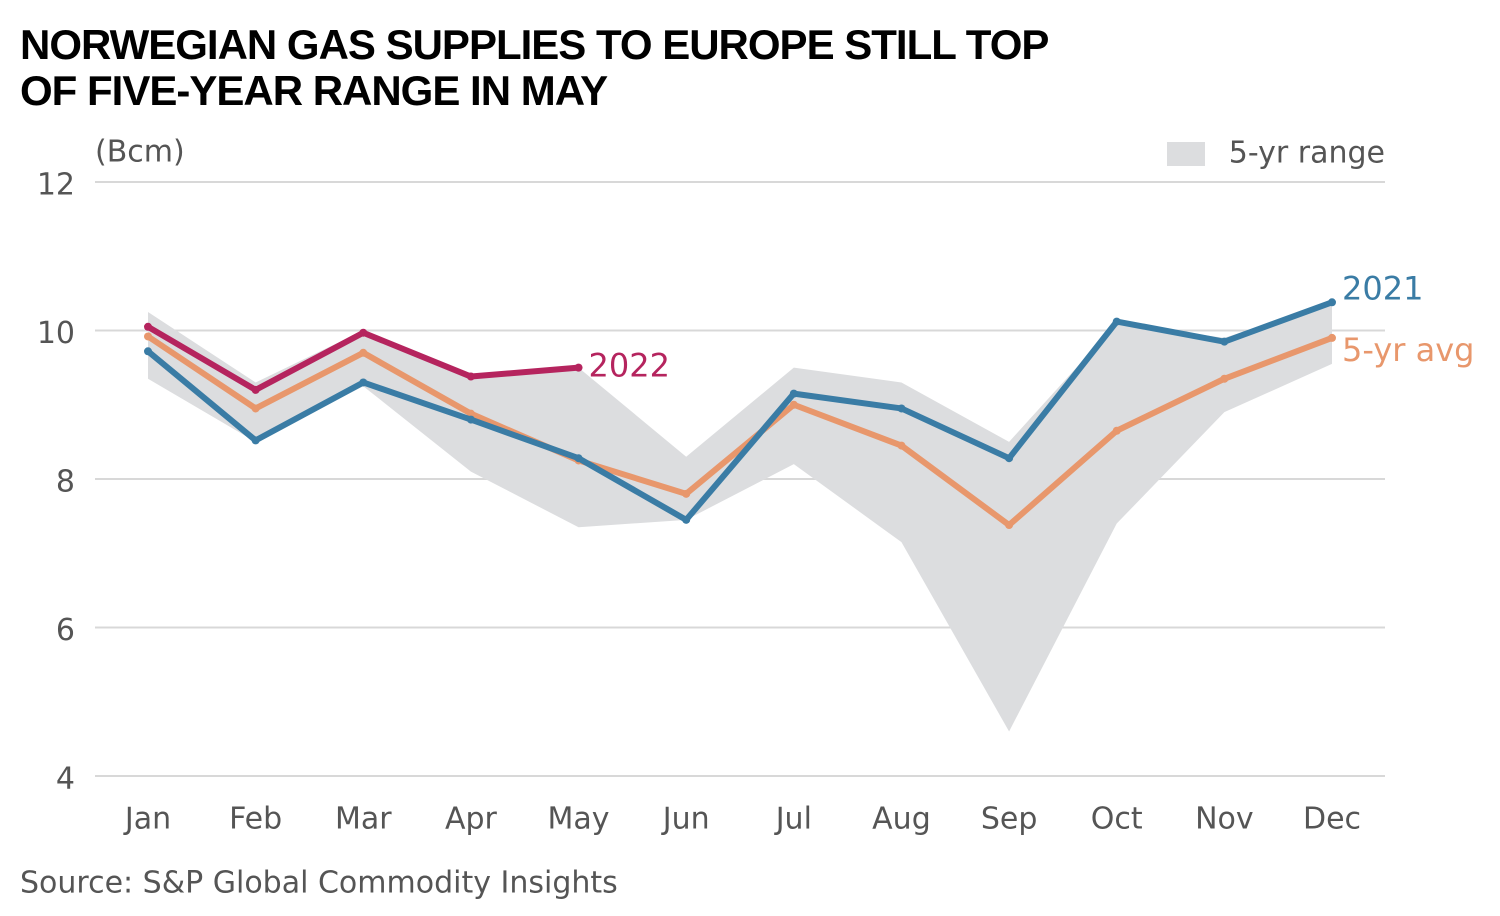 This screenshot has width=1500, height=916. I want to click on x-tick-label: May, so click(579, 819).